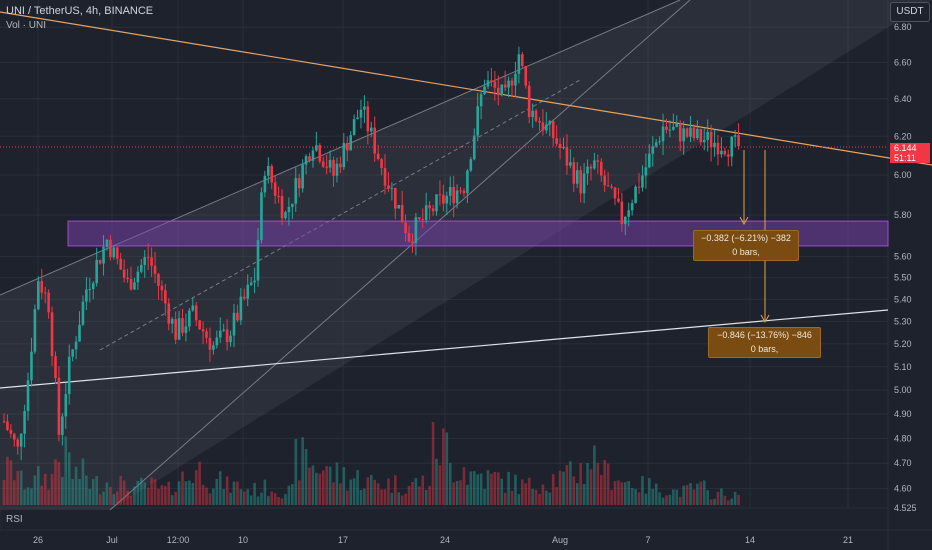 The image size is (932, 550). What do you see at coordinates (764, 342) in the screenshot?
I see `measure-box-2: −0.846 (−13.76%) −846 0 bars,` at bounding box center [764, 342].